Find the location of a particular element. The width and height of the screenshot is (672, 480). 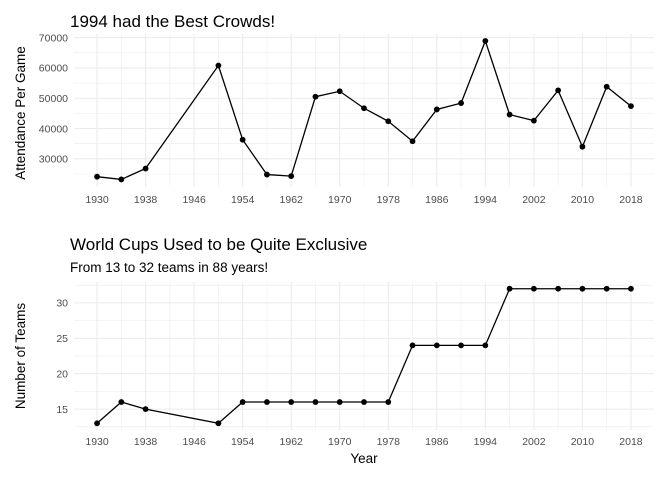

x-axis-title: Year is located at coordinates (364, 458).